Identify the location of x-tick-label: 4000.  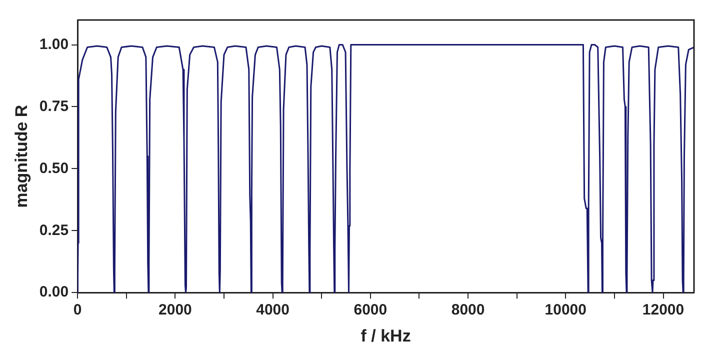
(273, 310).